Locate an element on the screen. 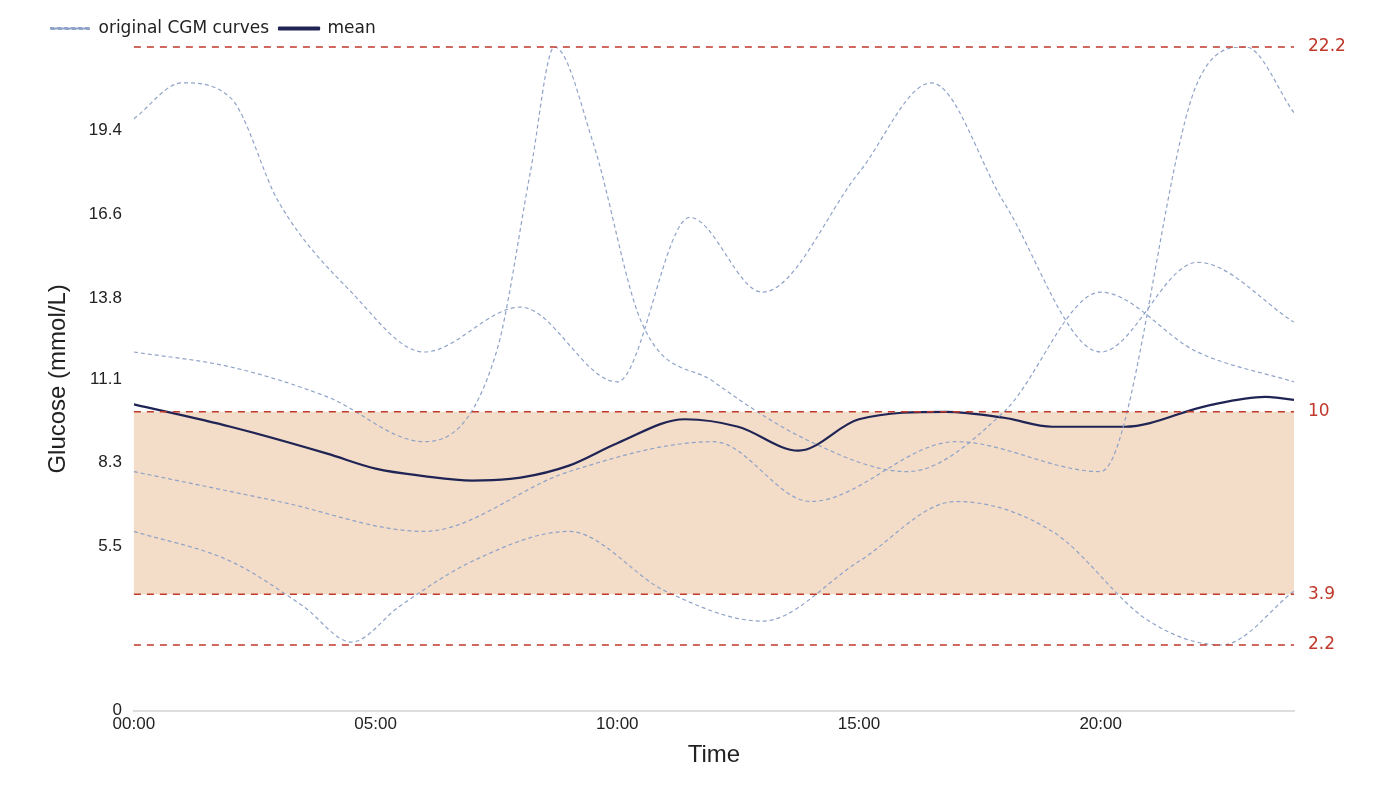 The image size is (1384, 794). x-tick-label: 10:00 is located at coordinates (617, 723).